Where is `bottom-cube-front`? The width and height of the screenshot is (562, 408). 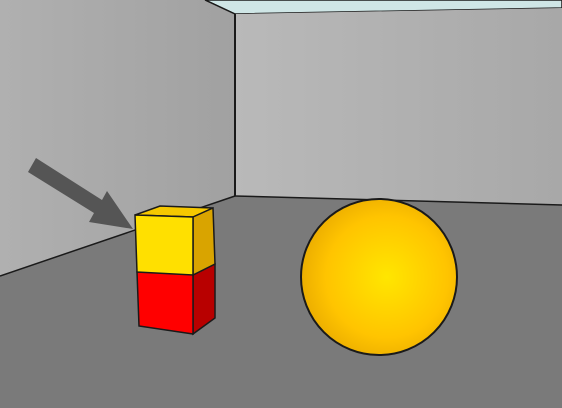
bottom-cube-front is located at coordinates (165, 301).